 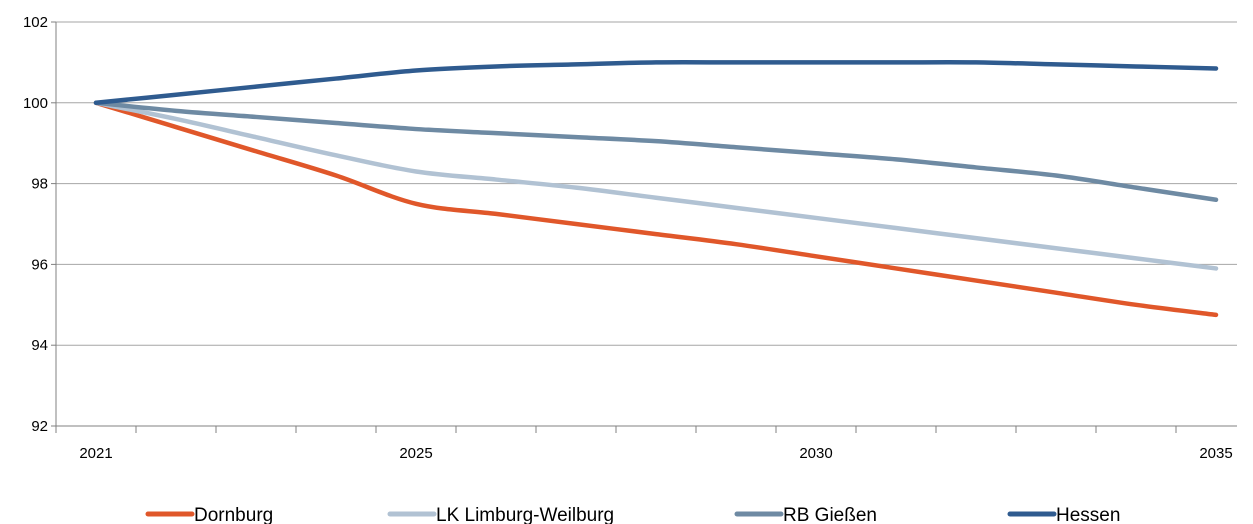 I want to click on y-tick-label: 94, so click(x=39, y=345).